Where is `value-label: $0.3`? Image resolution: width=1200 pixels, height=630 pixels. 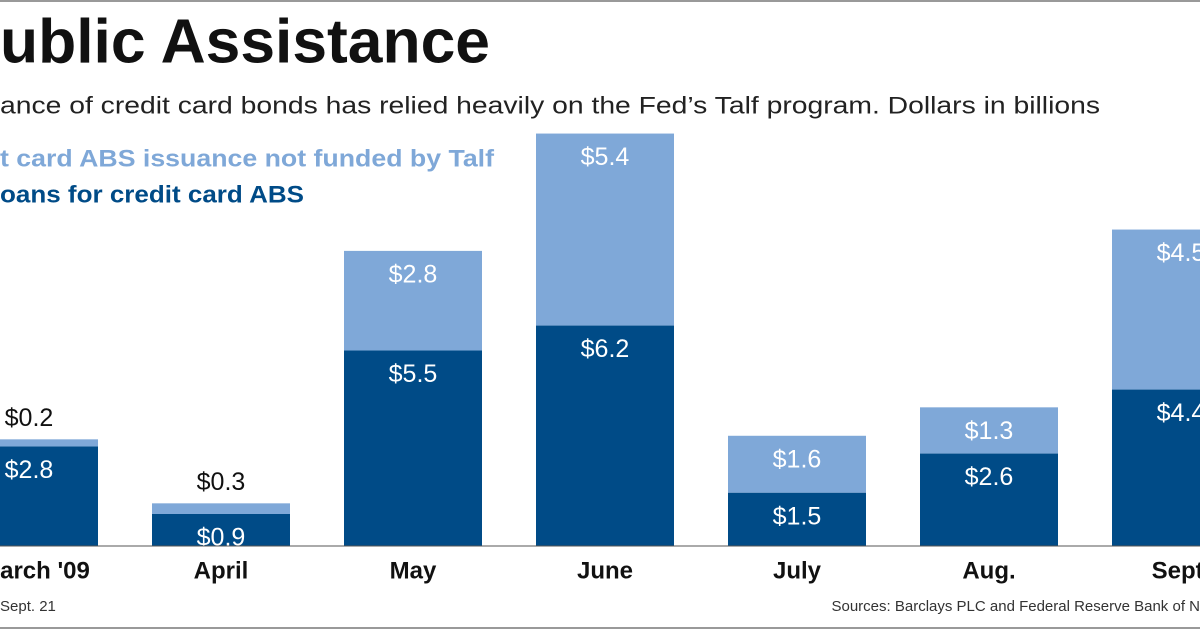
value-label: $0.3 is located at coordinates (221, 482).